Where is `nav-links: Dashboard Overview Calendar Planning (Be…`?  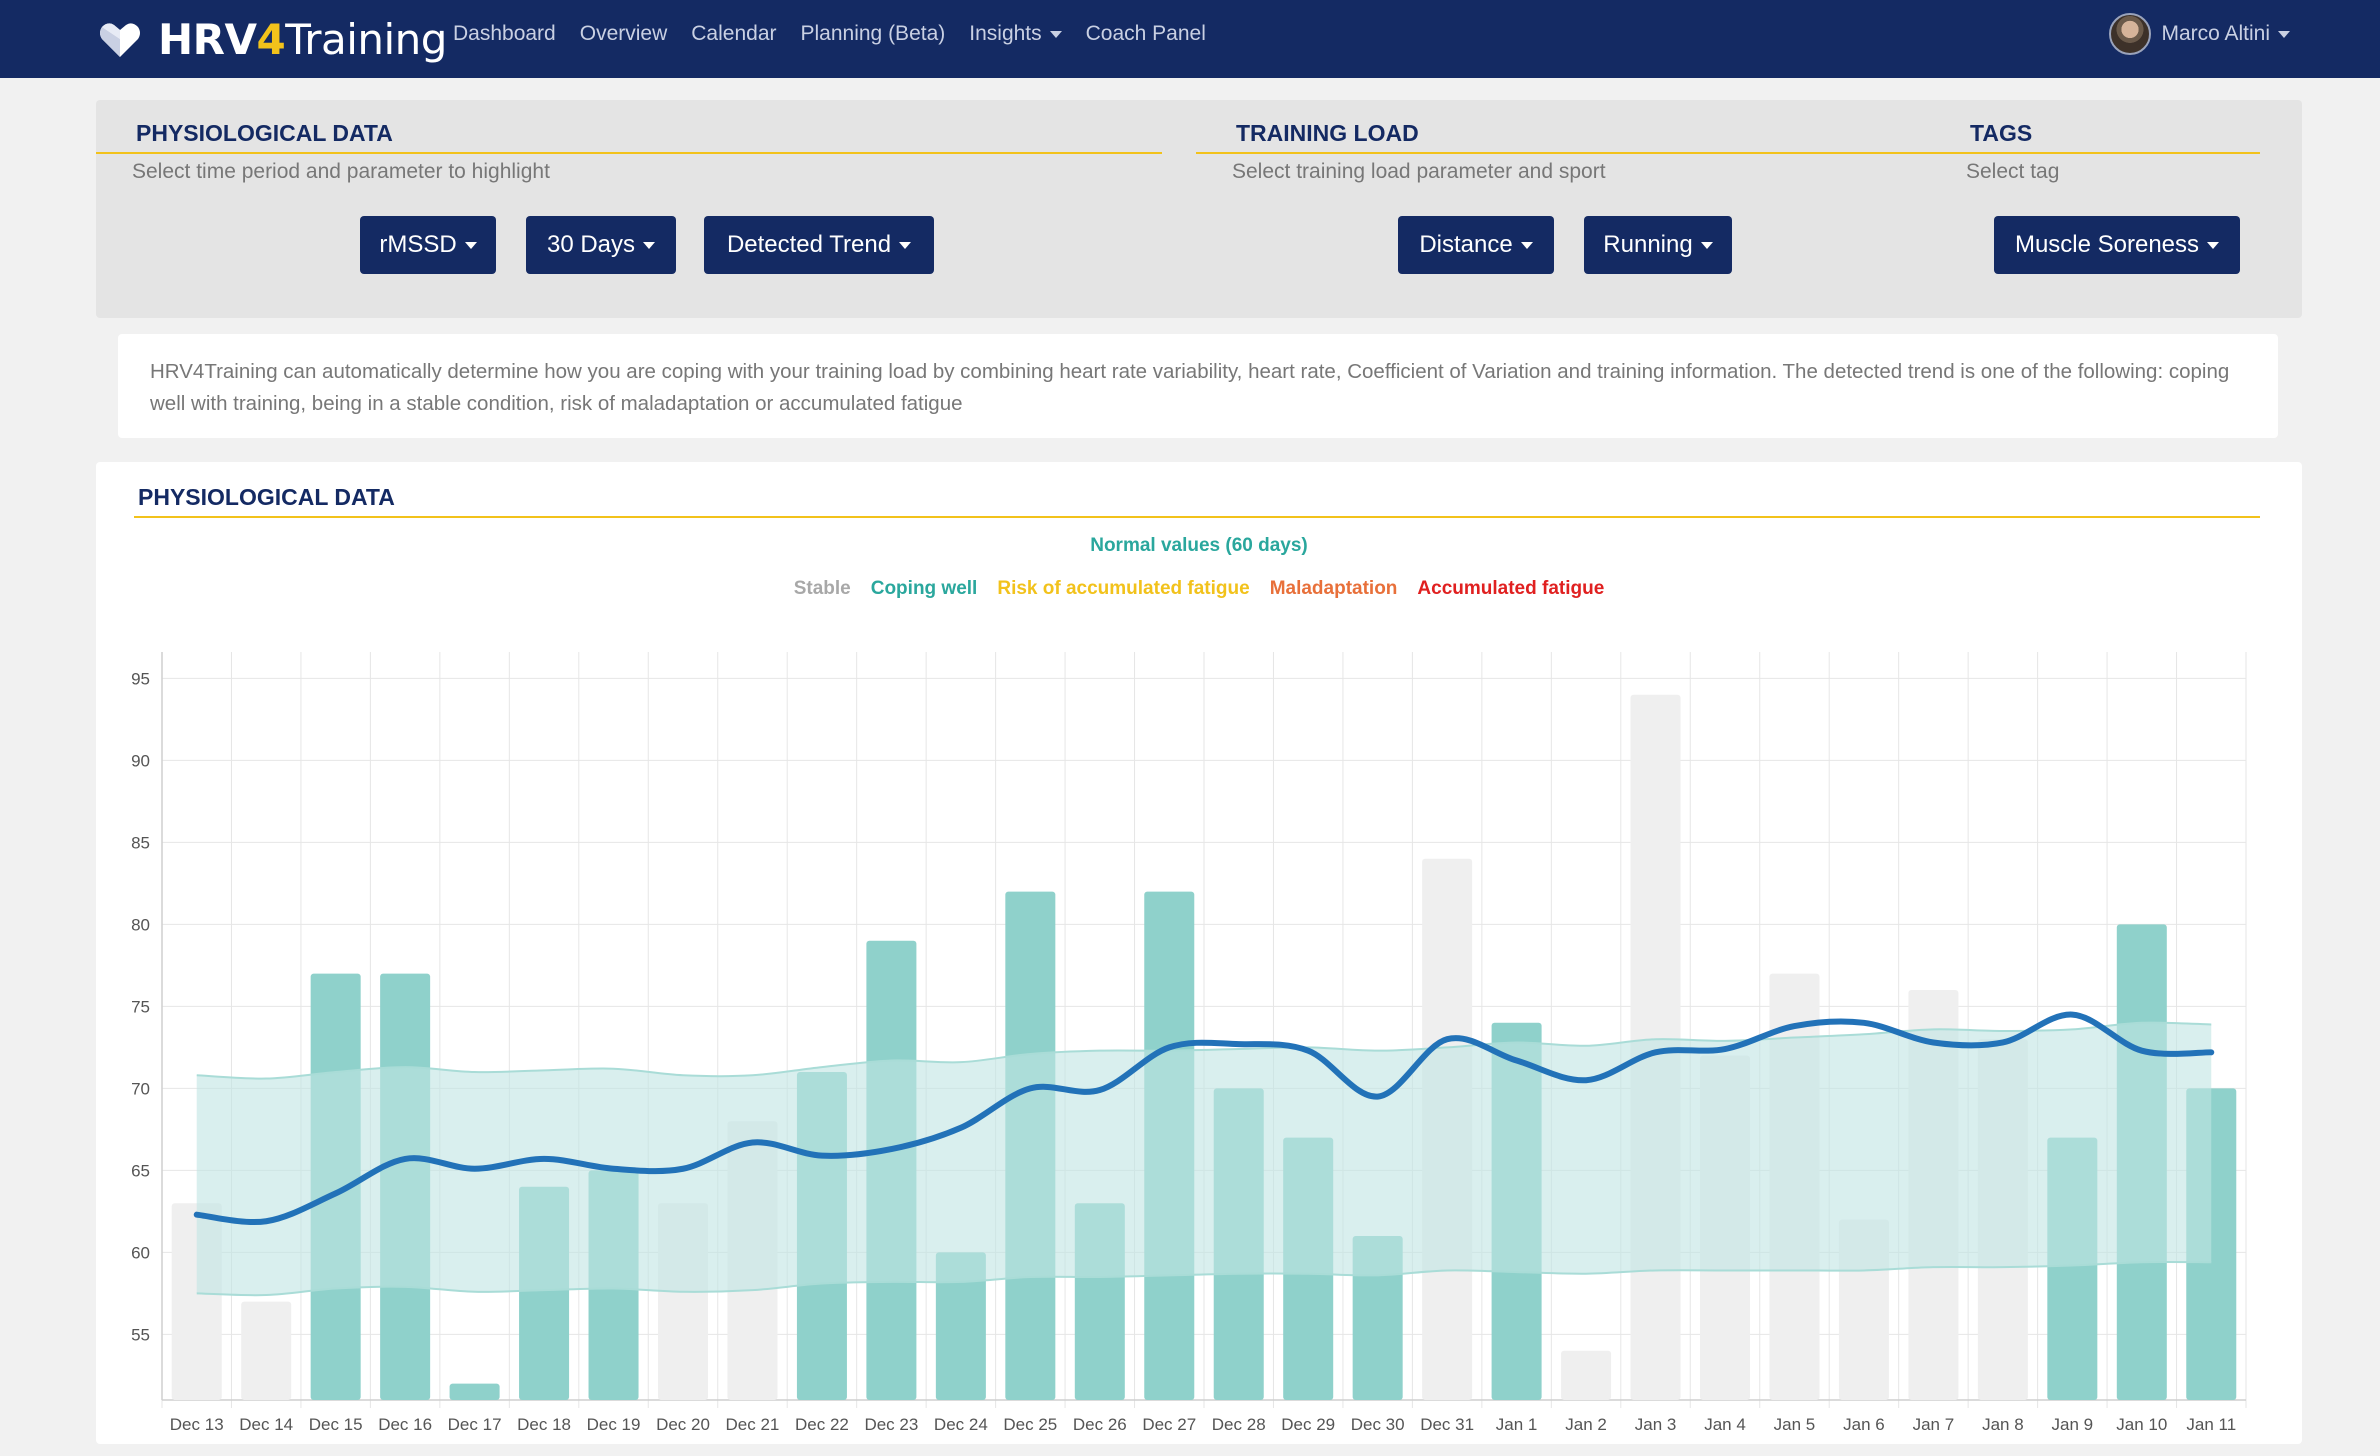
nav-links: Dashboard Overview Calendar Planning (Be… is located at coordinates (841, 34).